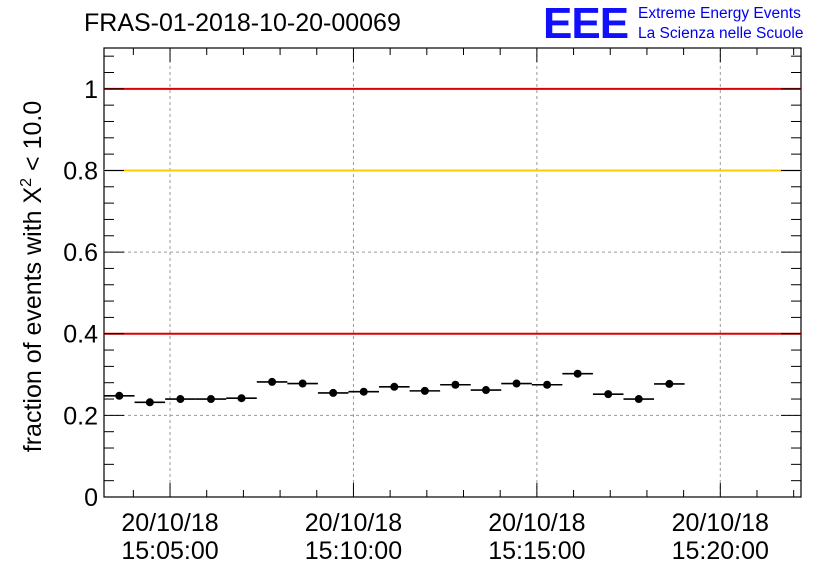 Image resolution: width=836 pixels, height=572 pixels. I want to click on logo-line-2: La Scienza nelle Scuole, so click(721, 33).